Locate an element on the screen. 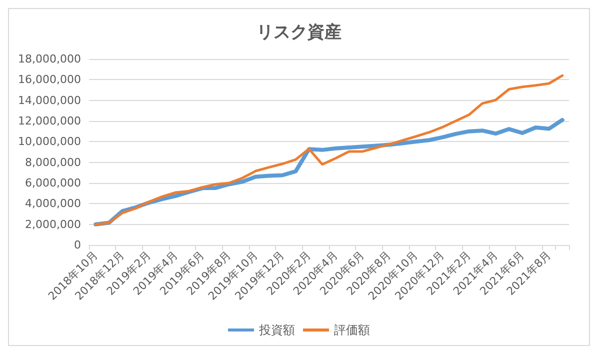 This screenshot has height=354, width=598. y-tick-label: 6,000,000 is located at coordinates (53, 183).